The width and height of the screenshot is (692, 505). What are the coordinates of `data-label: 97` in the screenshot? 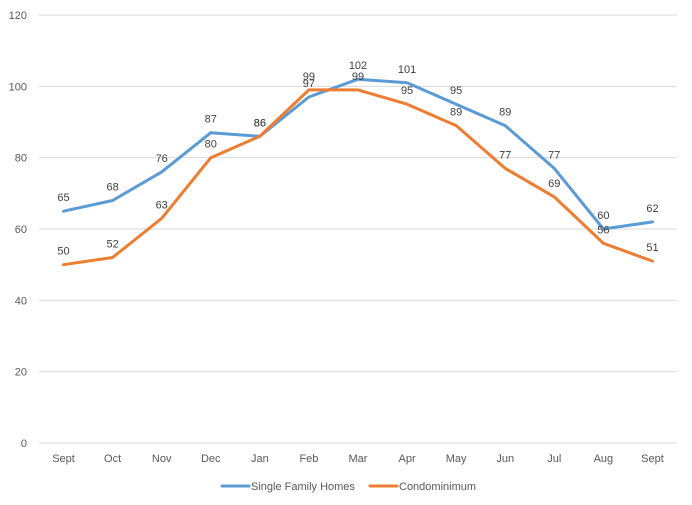 It's located at (309, 84).